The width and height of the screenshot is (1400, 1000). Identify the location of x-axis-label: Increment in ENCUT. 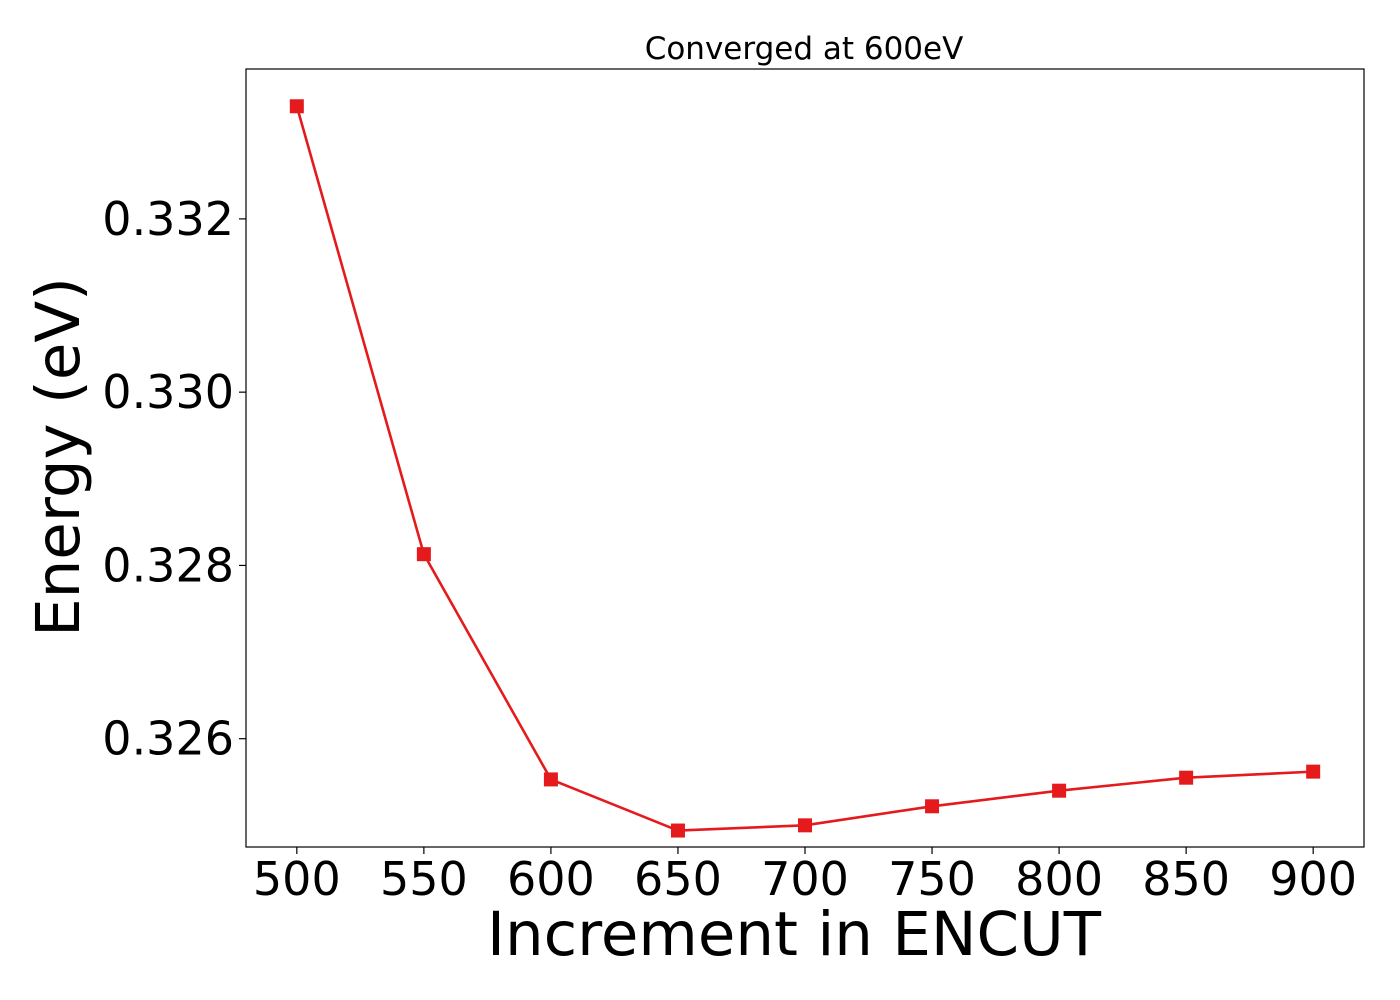
(794, 934).